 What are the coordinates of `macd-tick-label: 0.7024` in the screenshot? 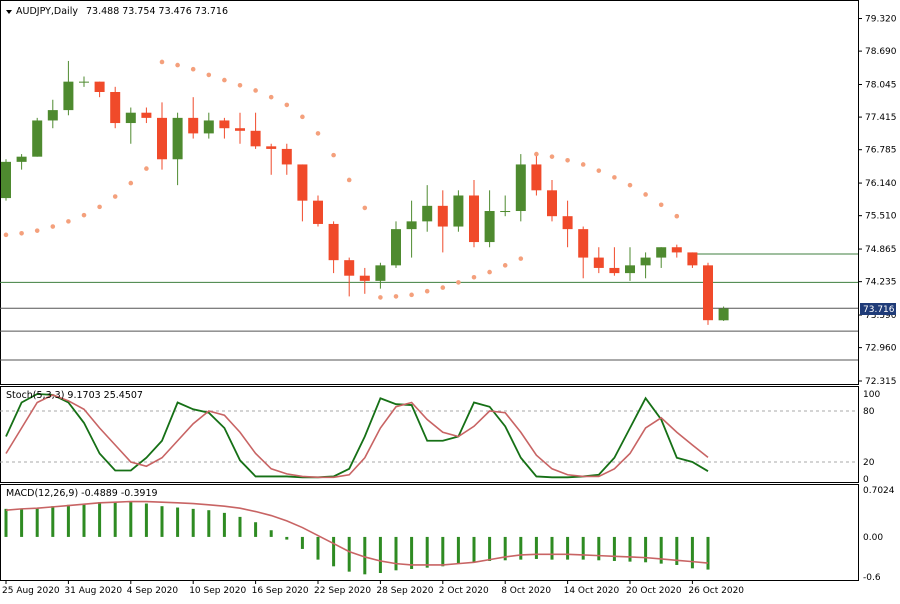 It's located at (879, 491).